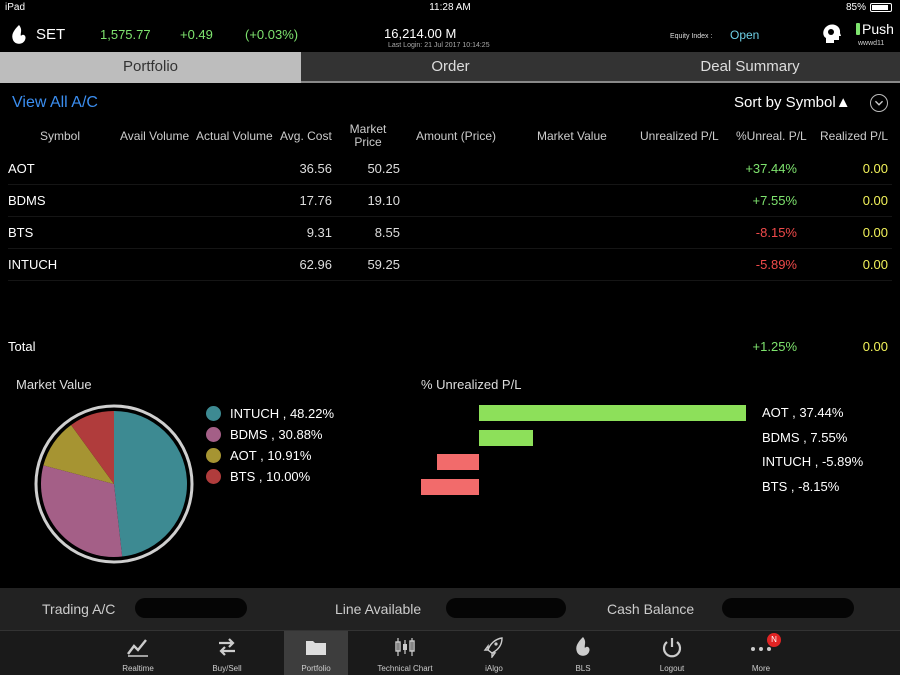  Describe the element at coordinates (456, 136) in the screenshot. I see `header-amount-price: Amount (Price)` at that location.